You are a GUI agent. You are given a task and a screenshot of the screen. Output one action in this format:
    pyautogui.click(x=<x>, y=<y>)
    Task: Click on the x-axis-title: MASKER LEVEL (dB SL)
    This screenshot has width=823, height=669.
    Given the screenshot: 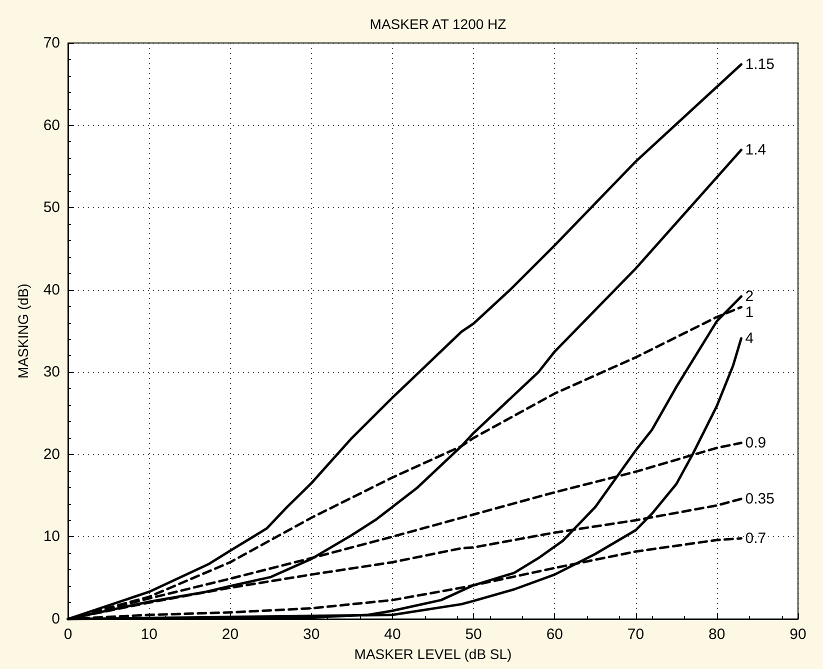 What is the action you would take?
    pyautogui.click(x=433, y=654)
    